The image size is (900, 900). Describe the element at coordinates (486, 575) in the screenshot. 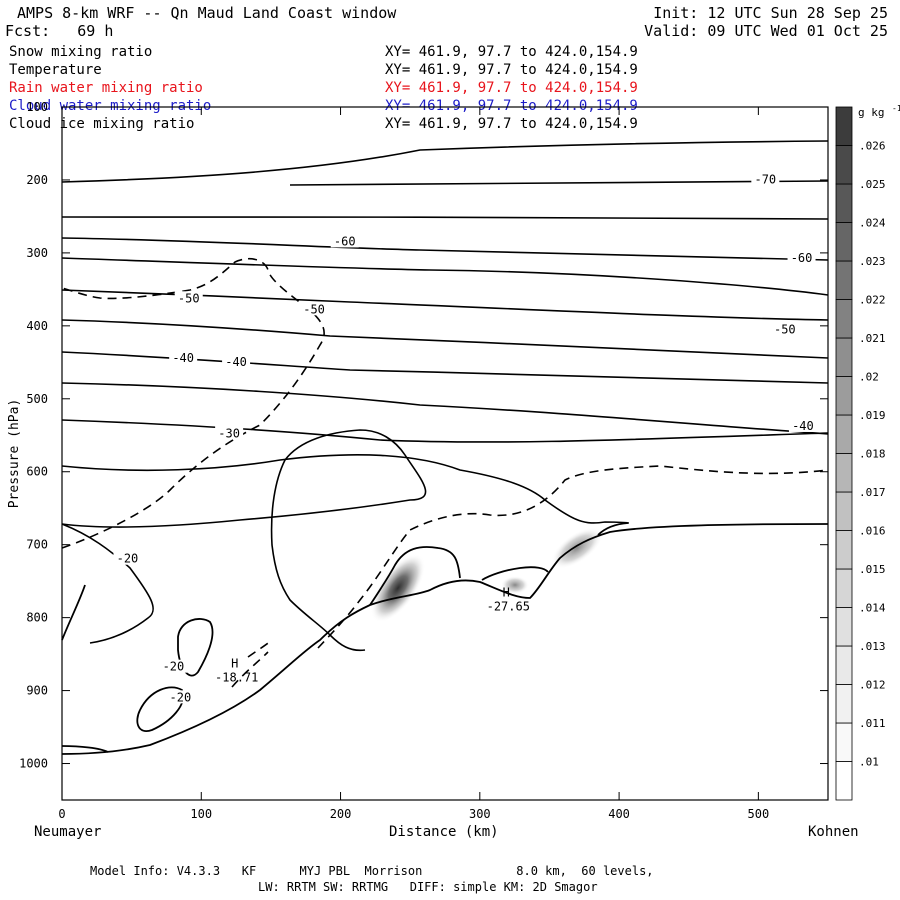

I see `mixing-ratio-shading` at that location.